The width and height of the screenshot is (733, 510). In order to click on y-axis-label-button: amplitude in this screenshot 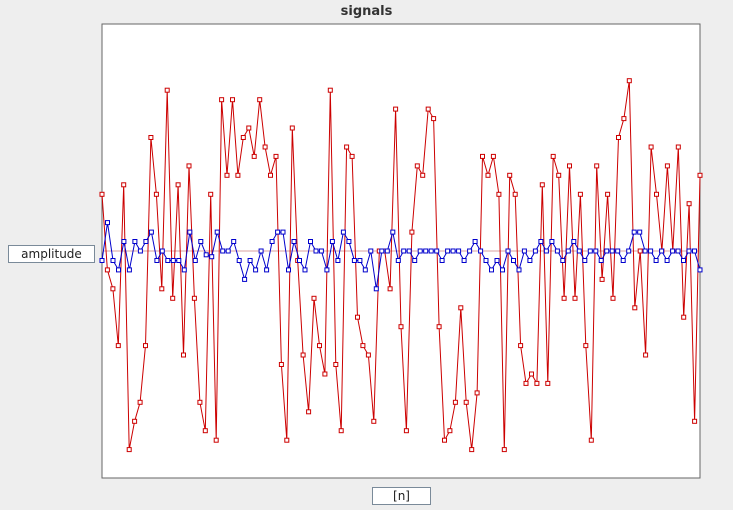, I will do `click(51, 254)`.